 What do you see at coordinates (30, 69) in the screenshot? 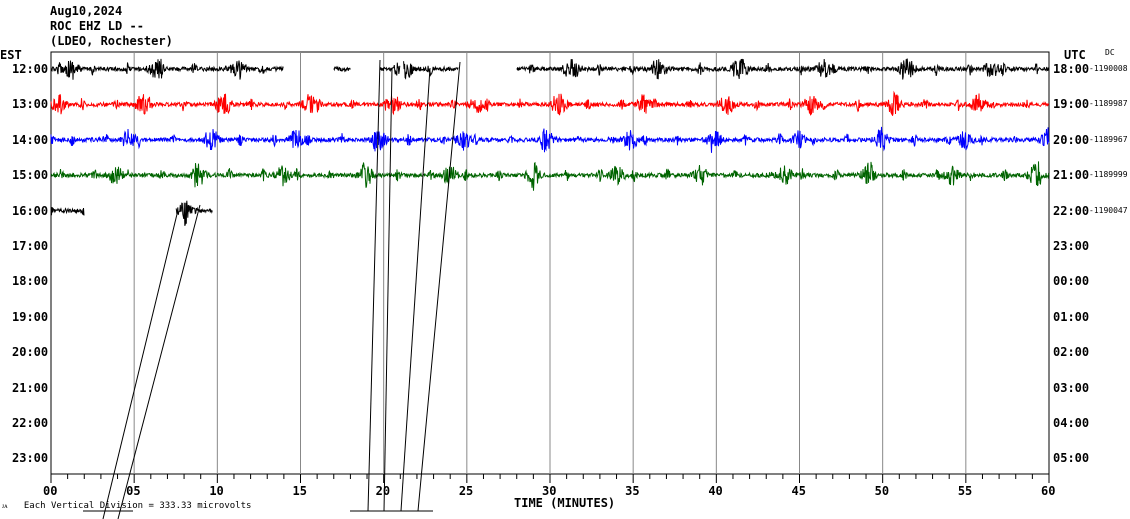
I see `row-est-label: 12:00` at bounding box center [30, 69].